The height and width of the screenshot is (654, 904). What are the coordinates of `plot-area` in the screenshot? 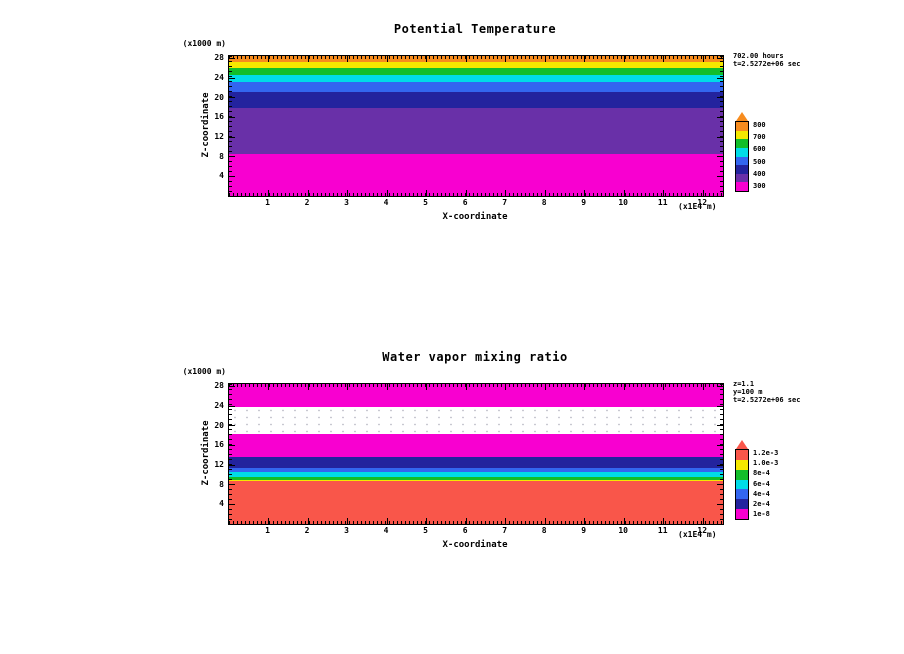 It's located at (476, 126).